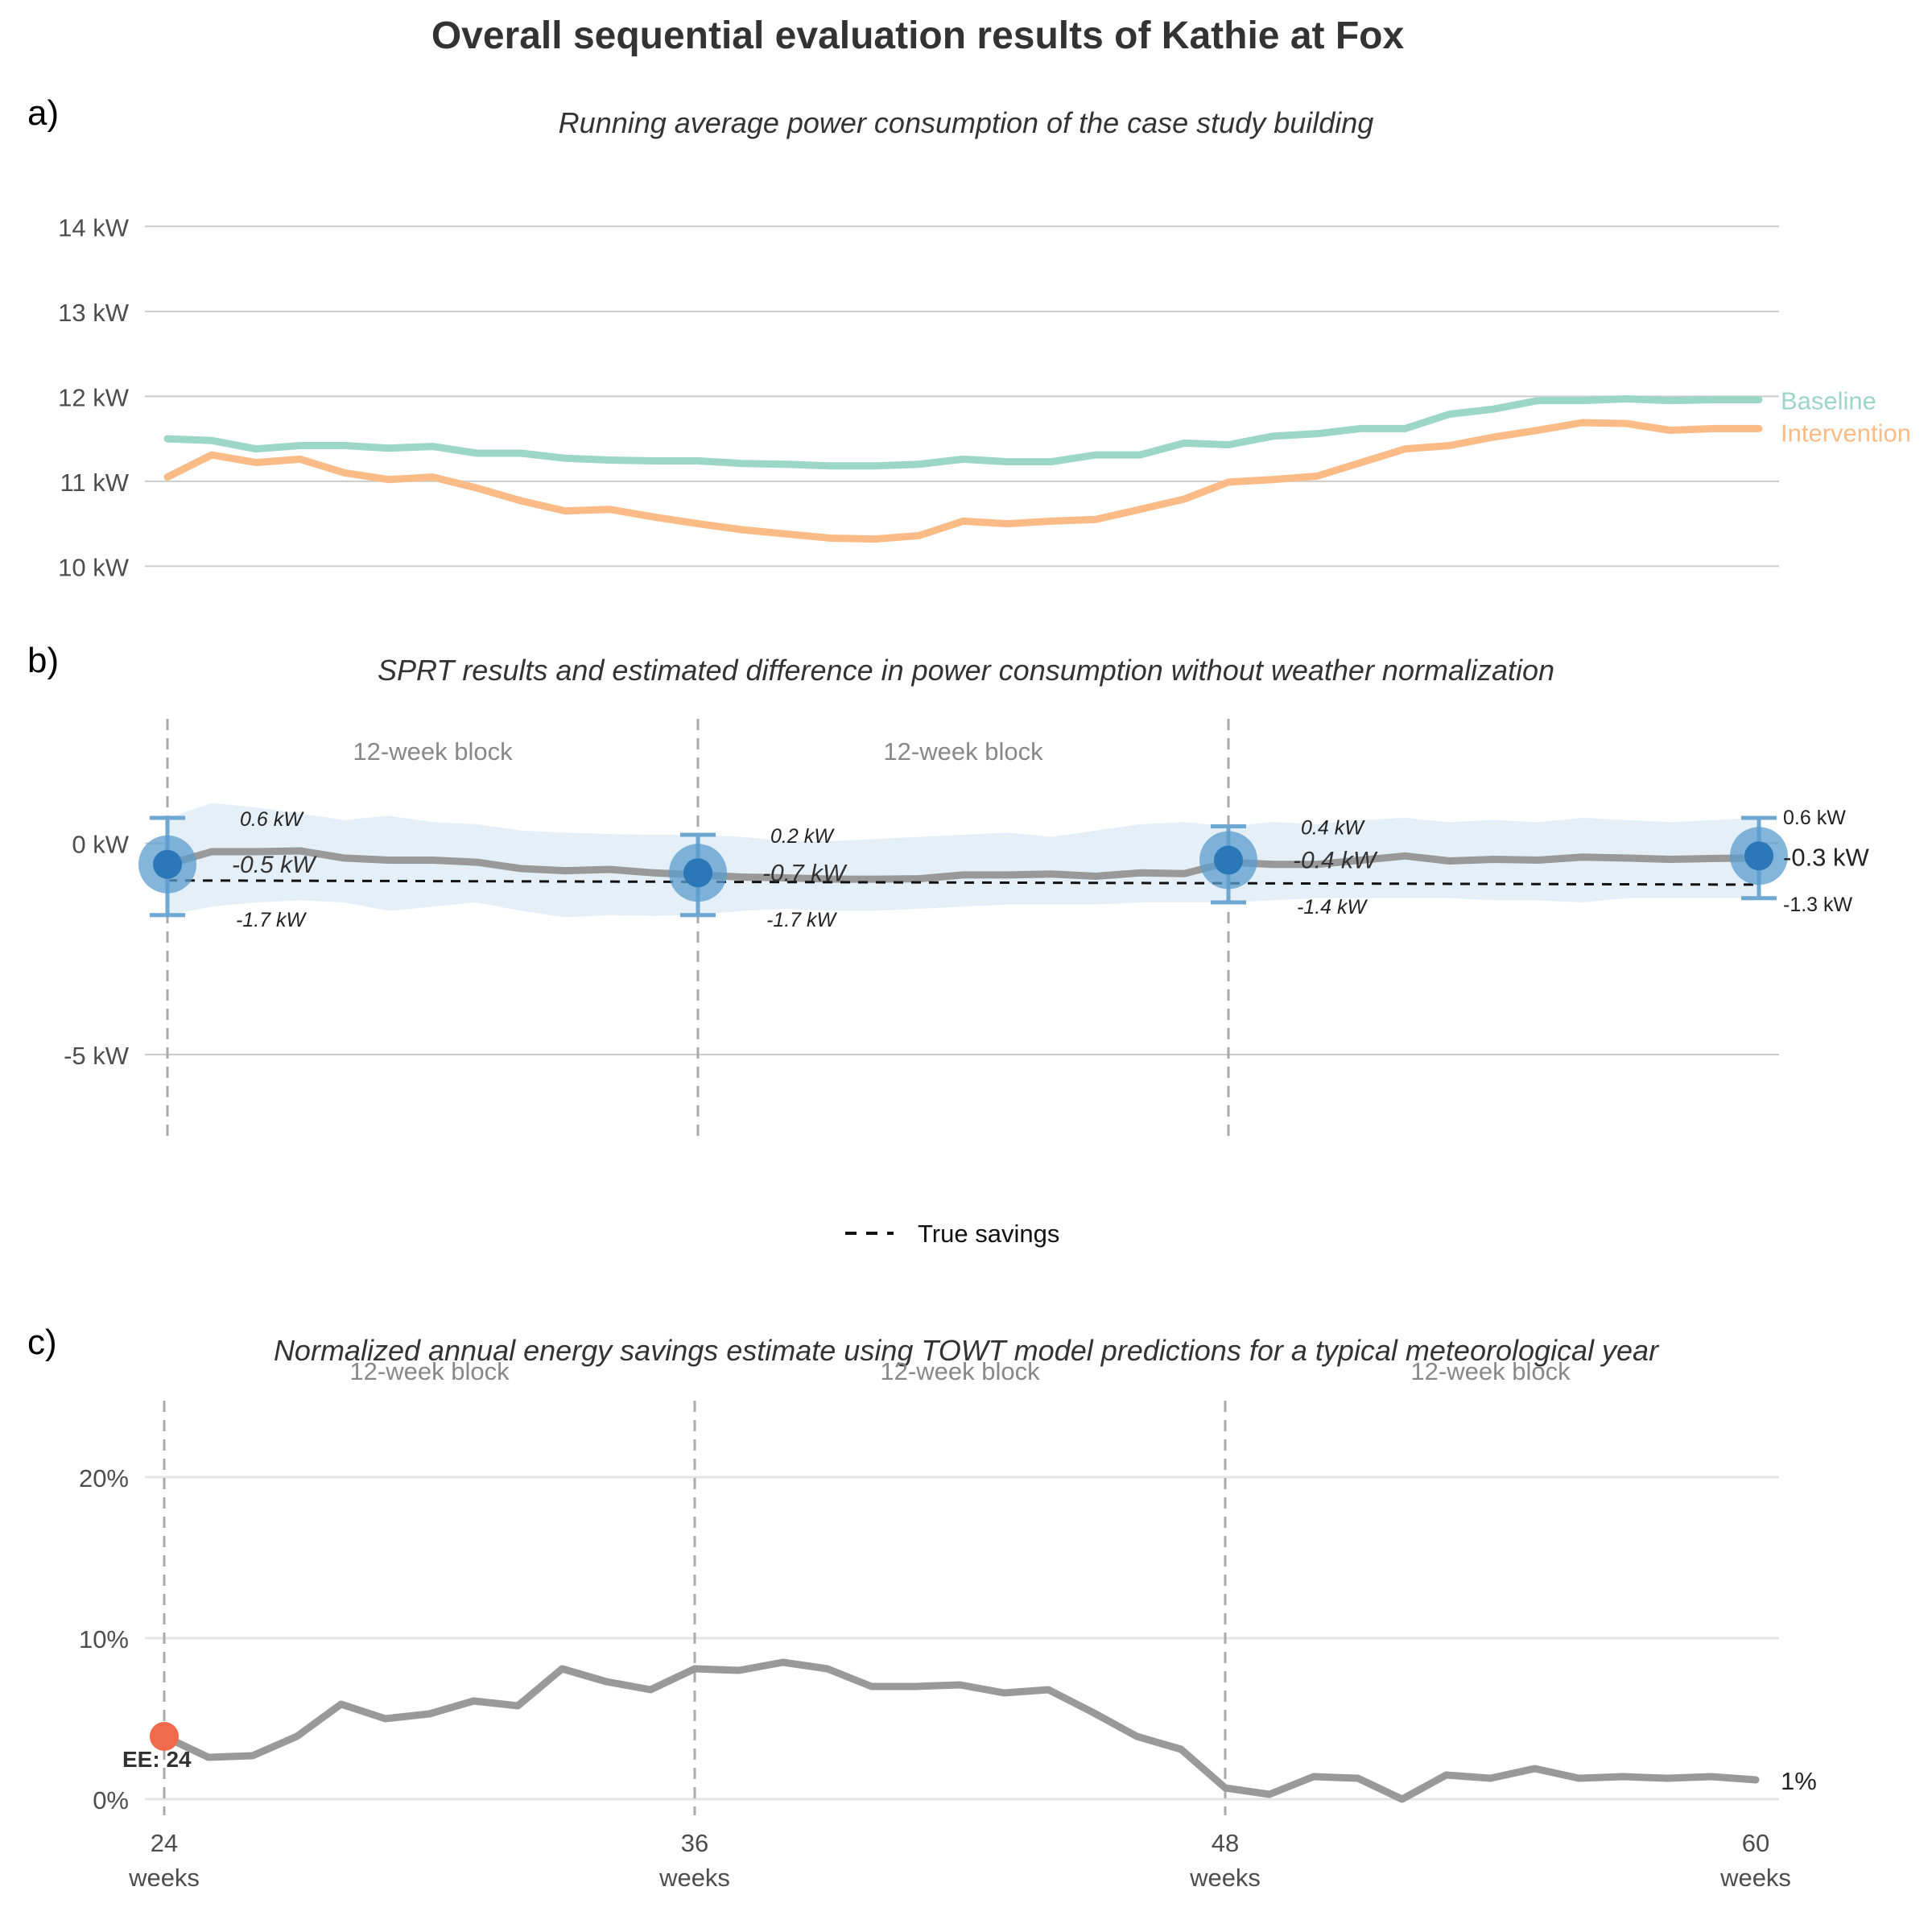  What do you see at coordinates (1846, 433) in the screenshot?
I see `series-label-intervention: Intervention` at bounding box center [1846, 433].